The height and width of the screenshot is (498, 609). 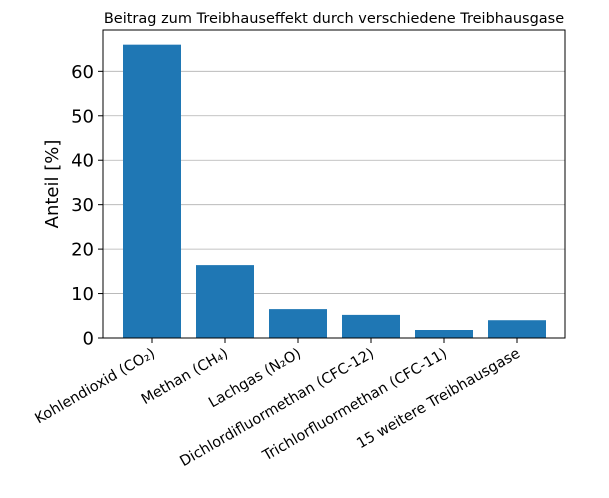 I want to click on y-tick-label: 20, so click(x=82, y=250).